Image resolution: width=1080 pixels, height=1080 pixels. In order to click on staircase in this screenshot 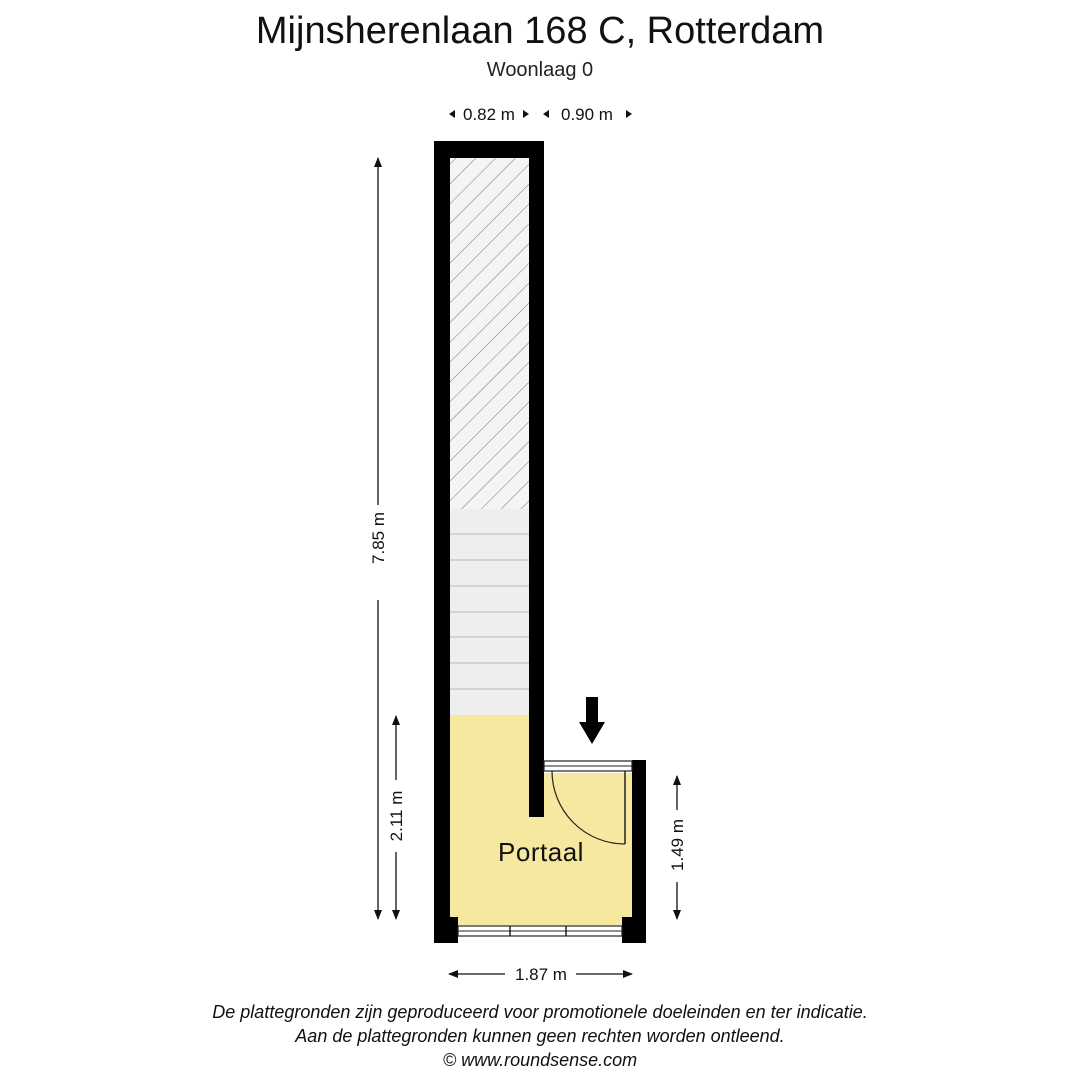, I will do `click(489, 612)`.